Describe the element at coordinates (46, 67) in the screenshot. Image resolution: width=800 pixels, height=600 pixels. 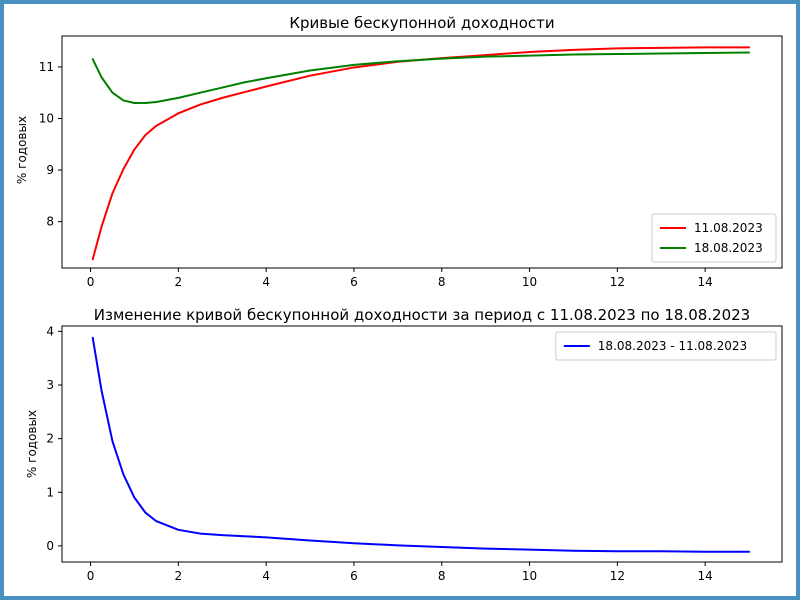
I see `y-tick-label: 11` at that location.